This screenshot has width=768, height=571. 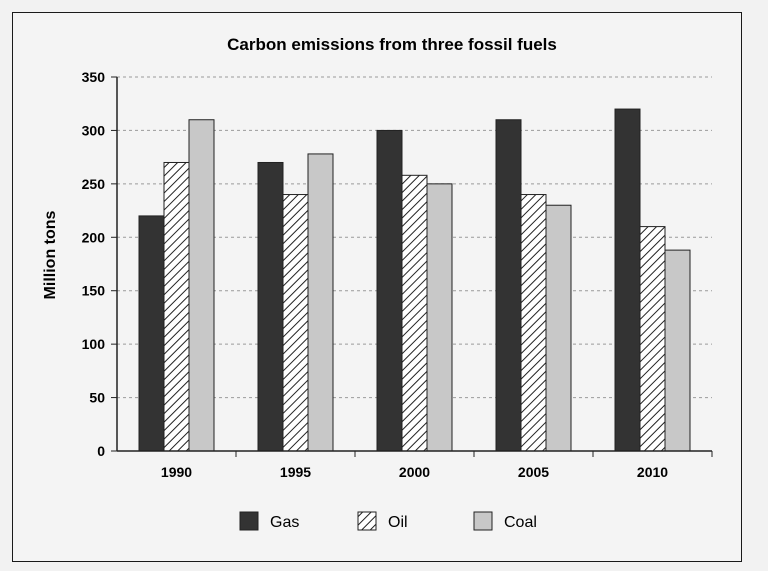 I want to click on legend-swatch-oil, so click(x=367, y=521).